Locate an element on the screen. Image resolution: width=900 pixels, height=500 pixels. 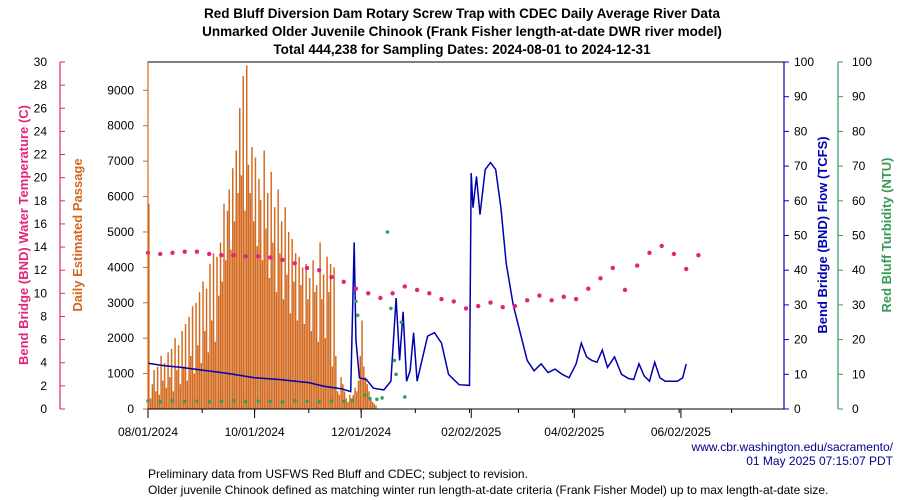
passage-tick-label: 1000 is located at coordinates (120, 374).